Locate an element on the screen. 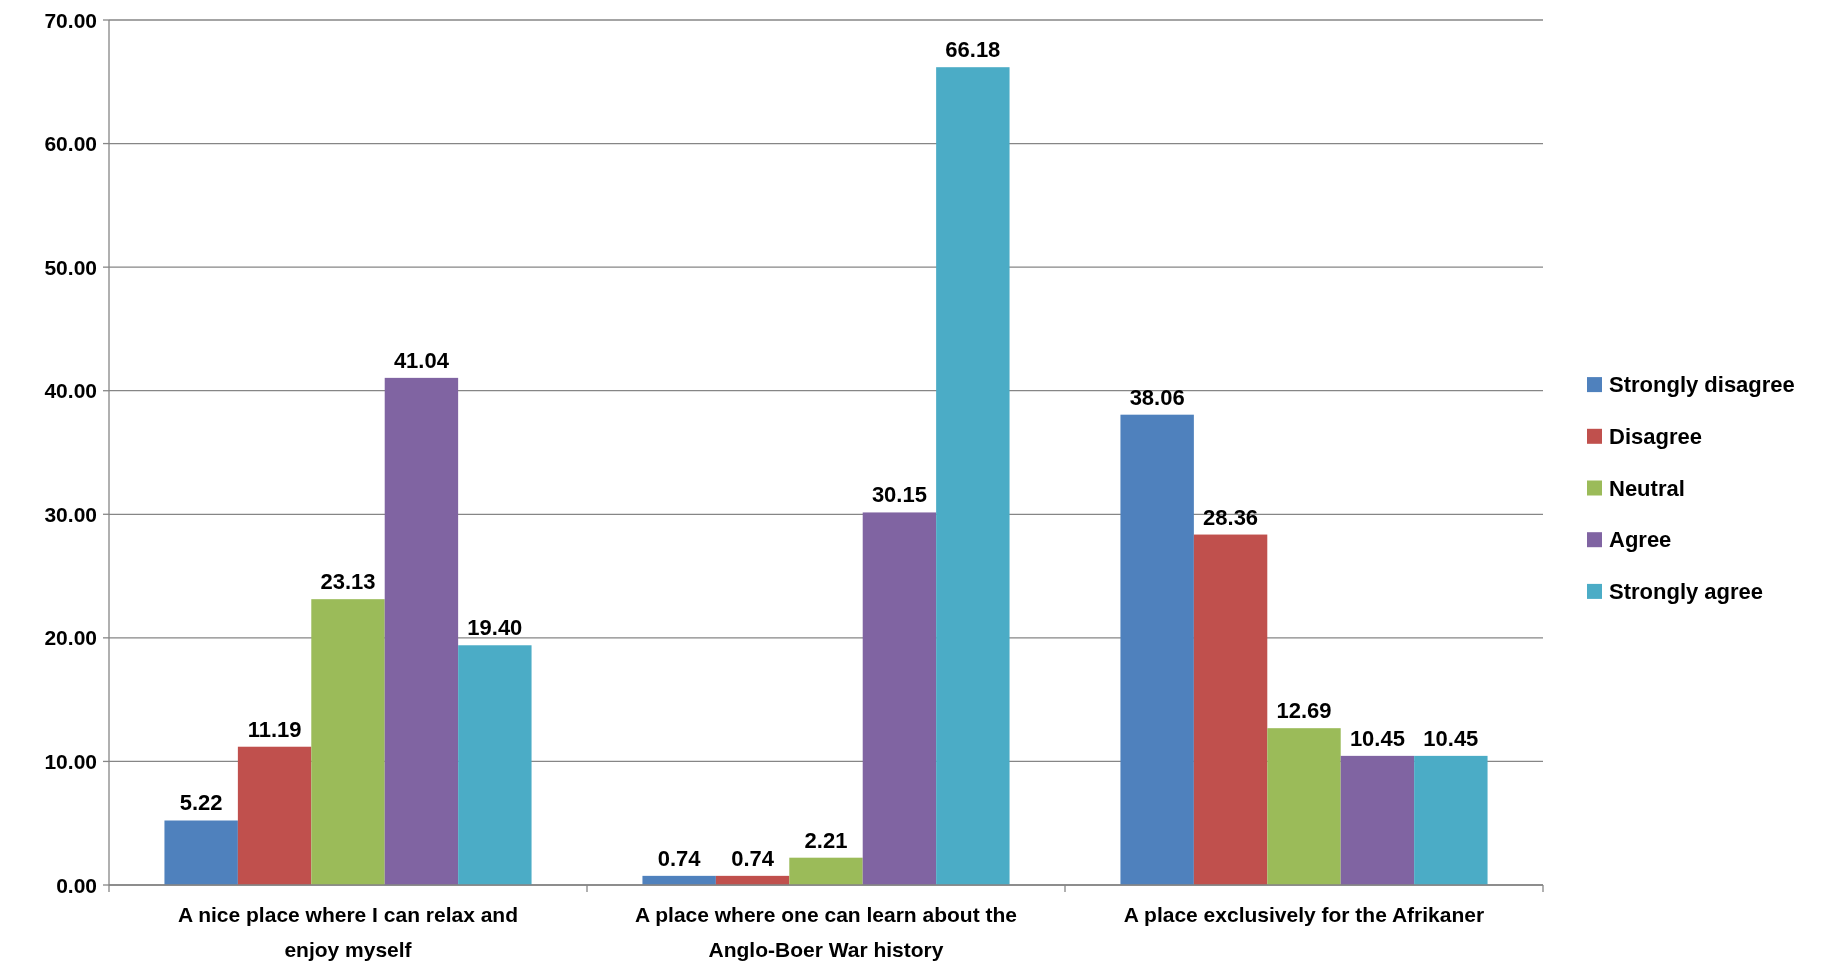  legend-label: Disagree is located at coordinates (1655, 436).